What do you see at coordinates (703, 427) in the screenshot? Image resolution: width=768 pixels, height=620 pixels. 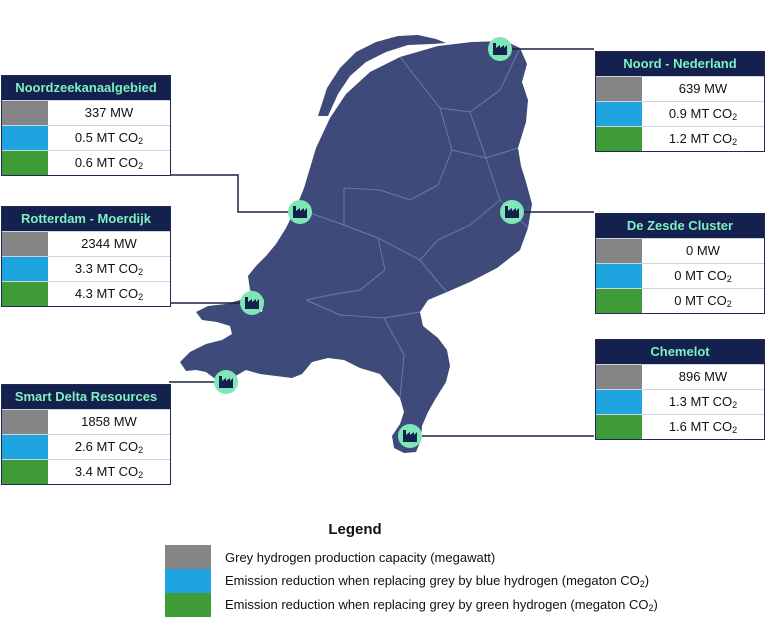 I see `green-reduction-value: 1.6 MT CO2` at bounding box center [703, 427].